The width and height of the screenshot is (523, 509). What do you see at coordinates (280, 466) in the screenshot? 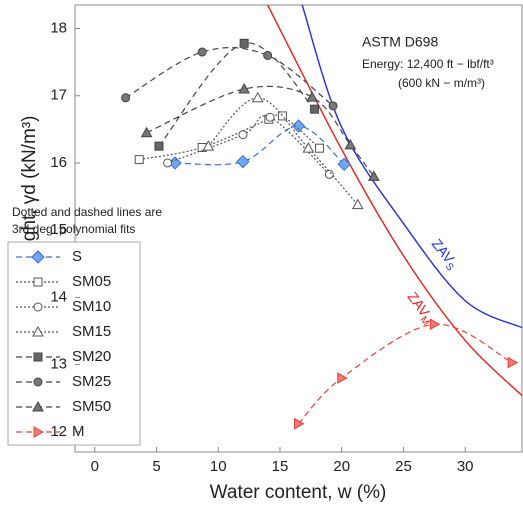
I see `x-tick-label: 15` at bounding box center [280, 466].